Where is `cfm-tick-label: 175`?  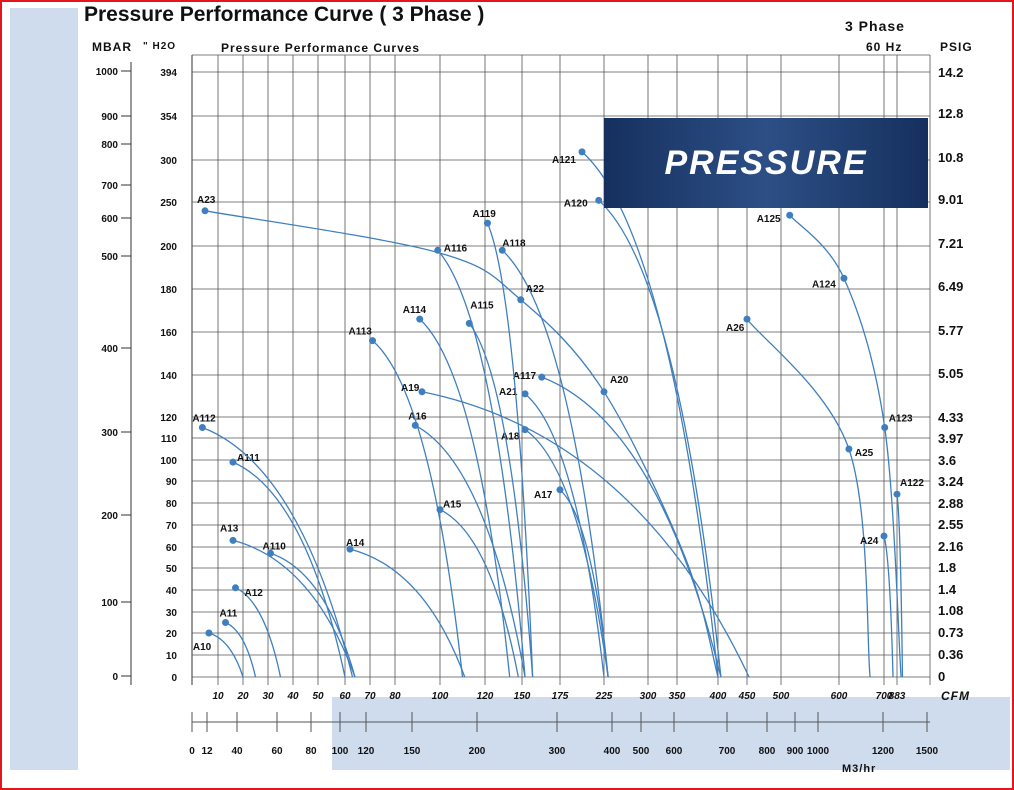
cfm-tick-label: 175 is located at coordinates (560, 696).